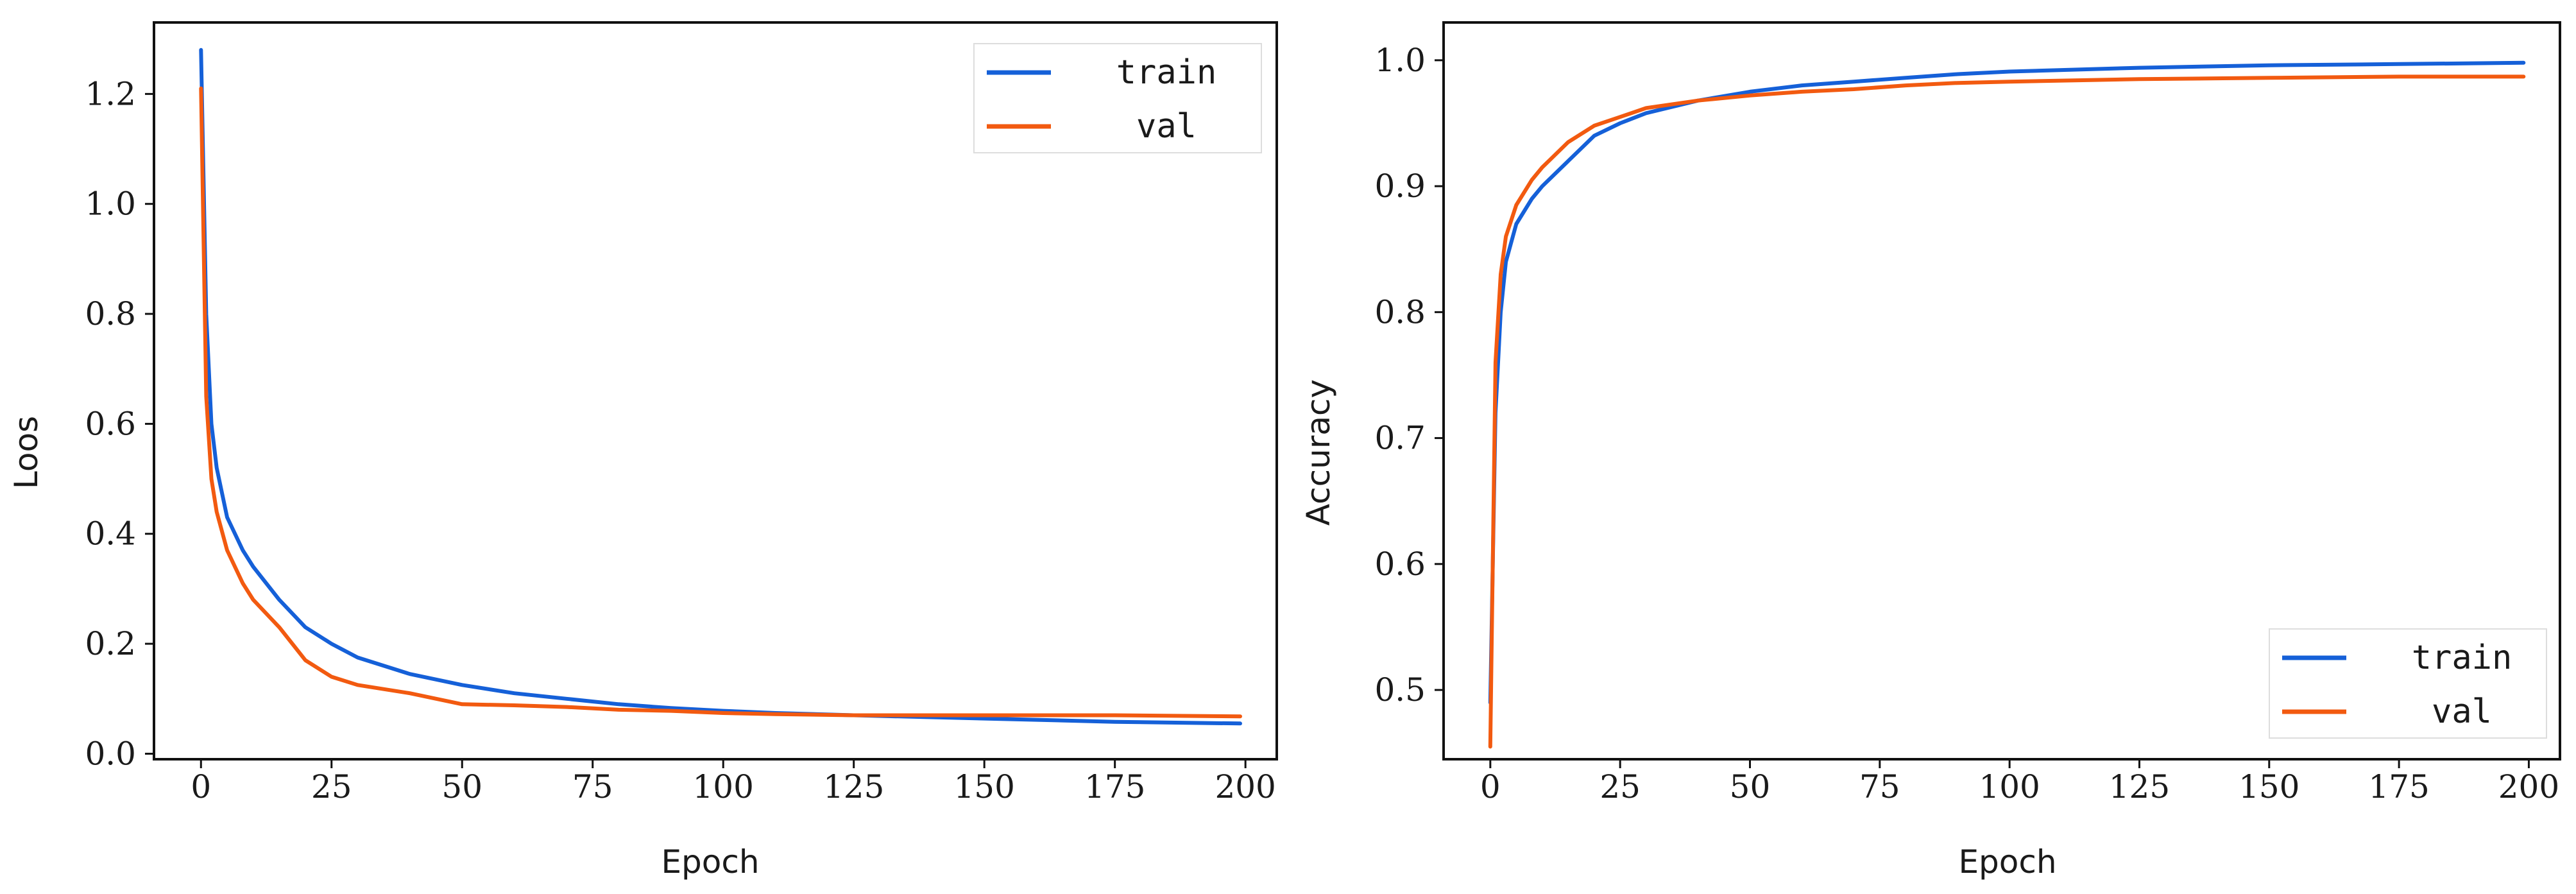  Describe the element at coordinates (2528, 786) in the screenshot. I see `accuracy-x-tick-label: 200` at that location.